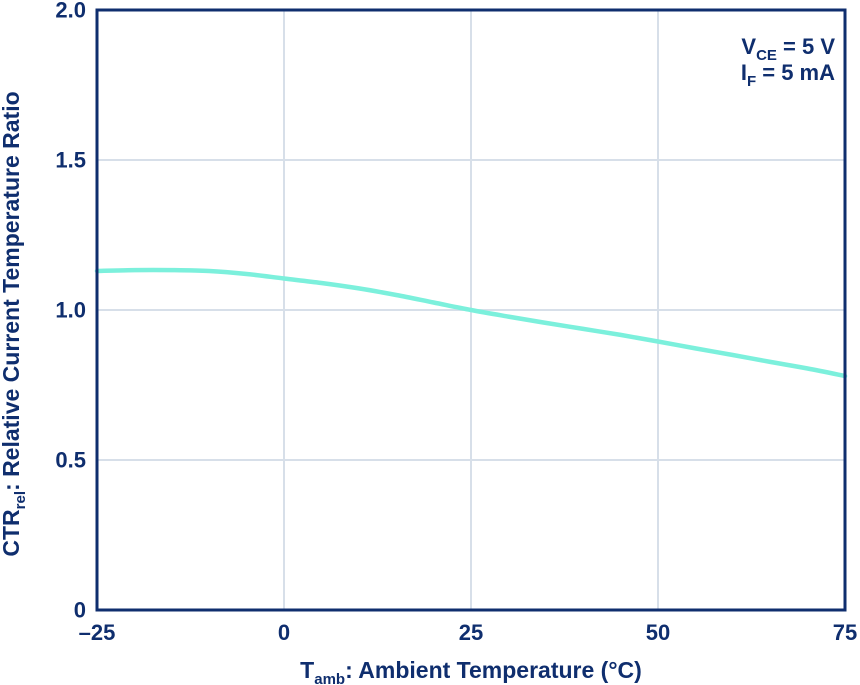  I want to click on annotation-vce: VCE = 5 V, so click(788, 49).